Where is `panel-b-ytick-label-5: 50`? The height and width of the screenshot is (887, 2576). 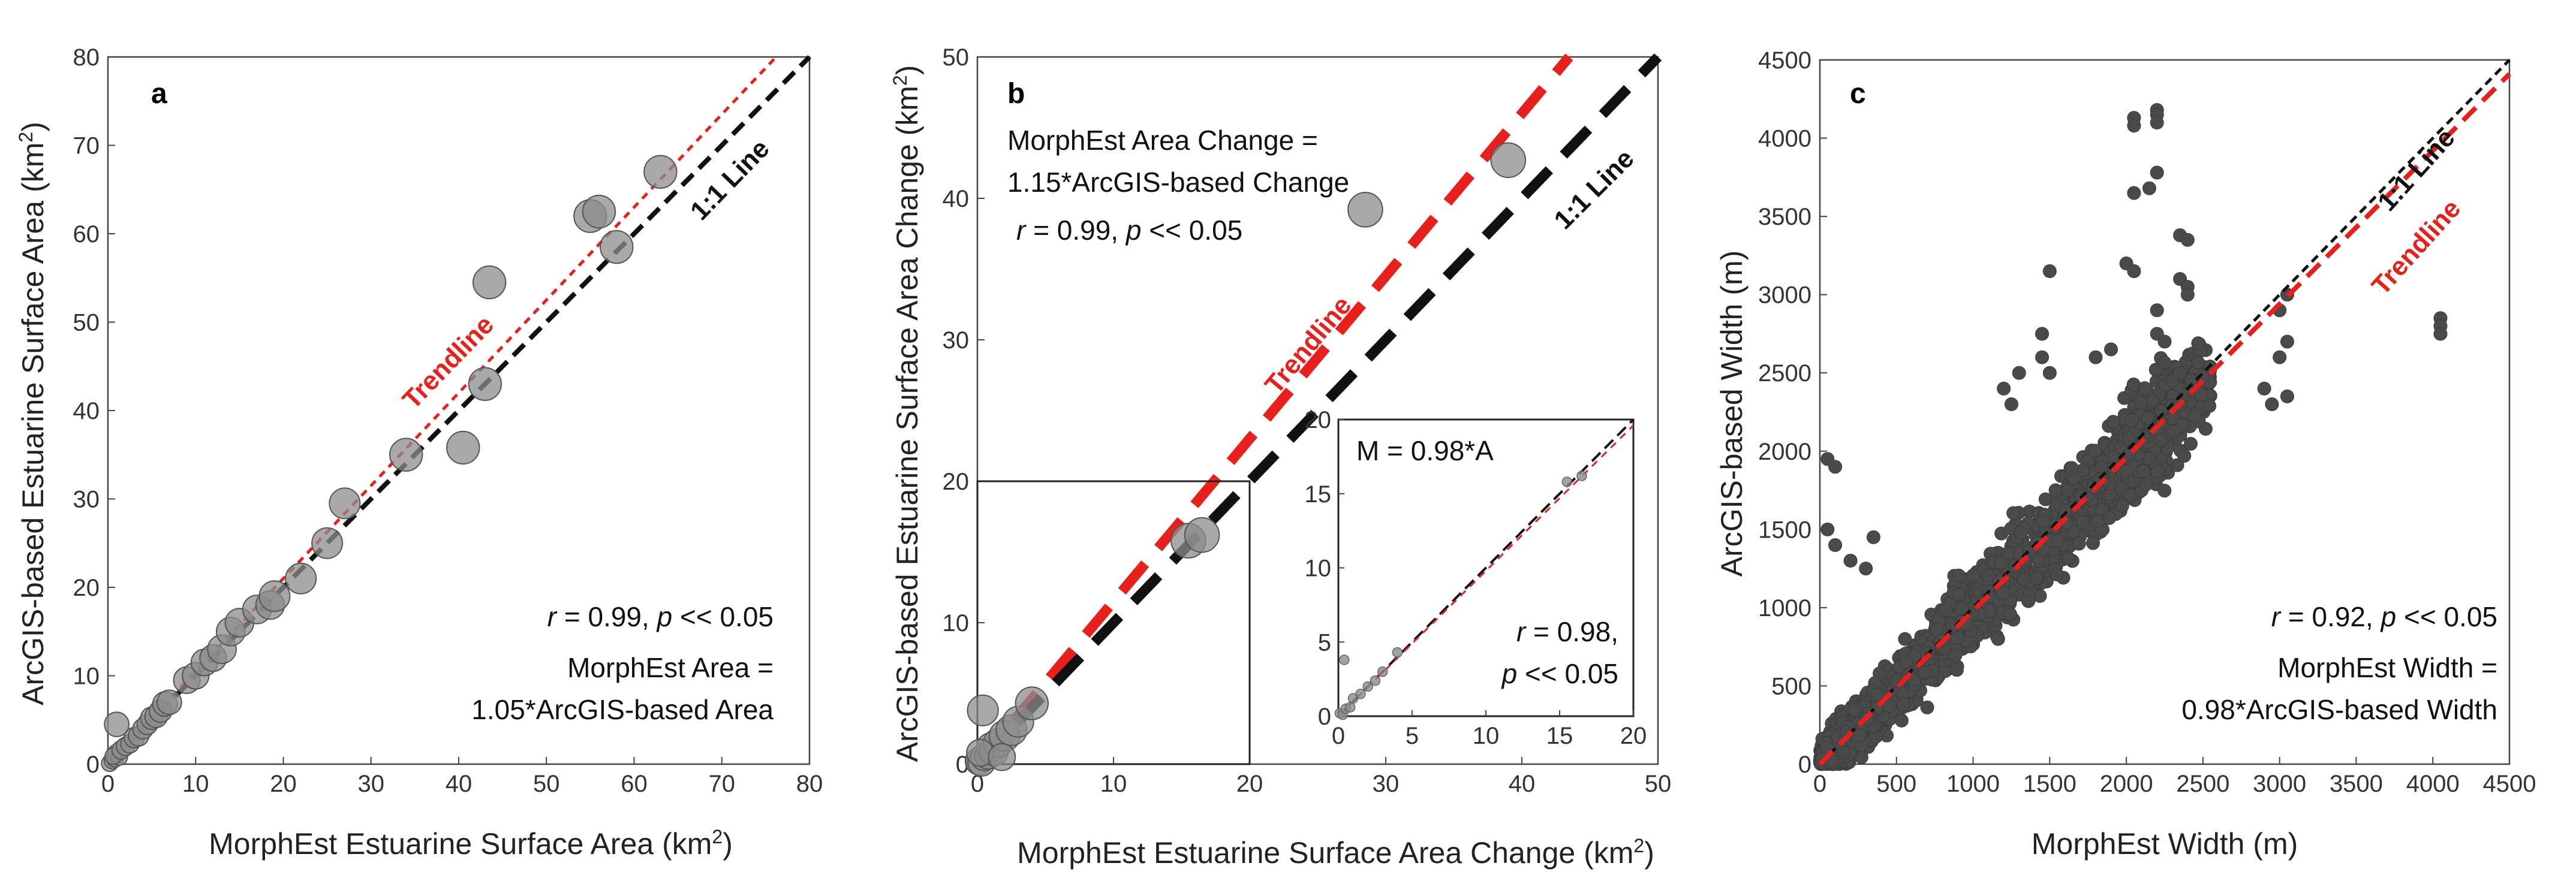 panel-b-ytick-label-5: 50 is located at coordinates (956, 57).